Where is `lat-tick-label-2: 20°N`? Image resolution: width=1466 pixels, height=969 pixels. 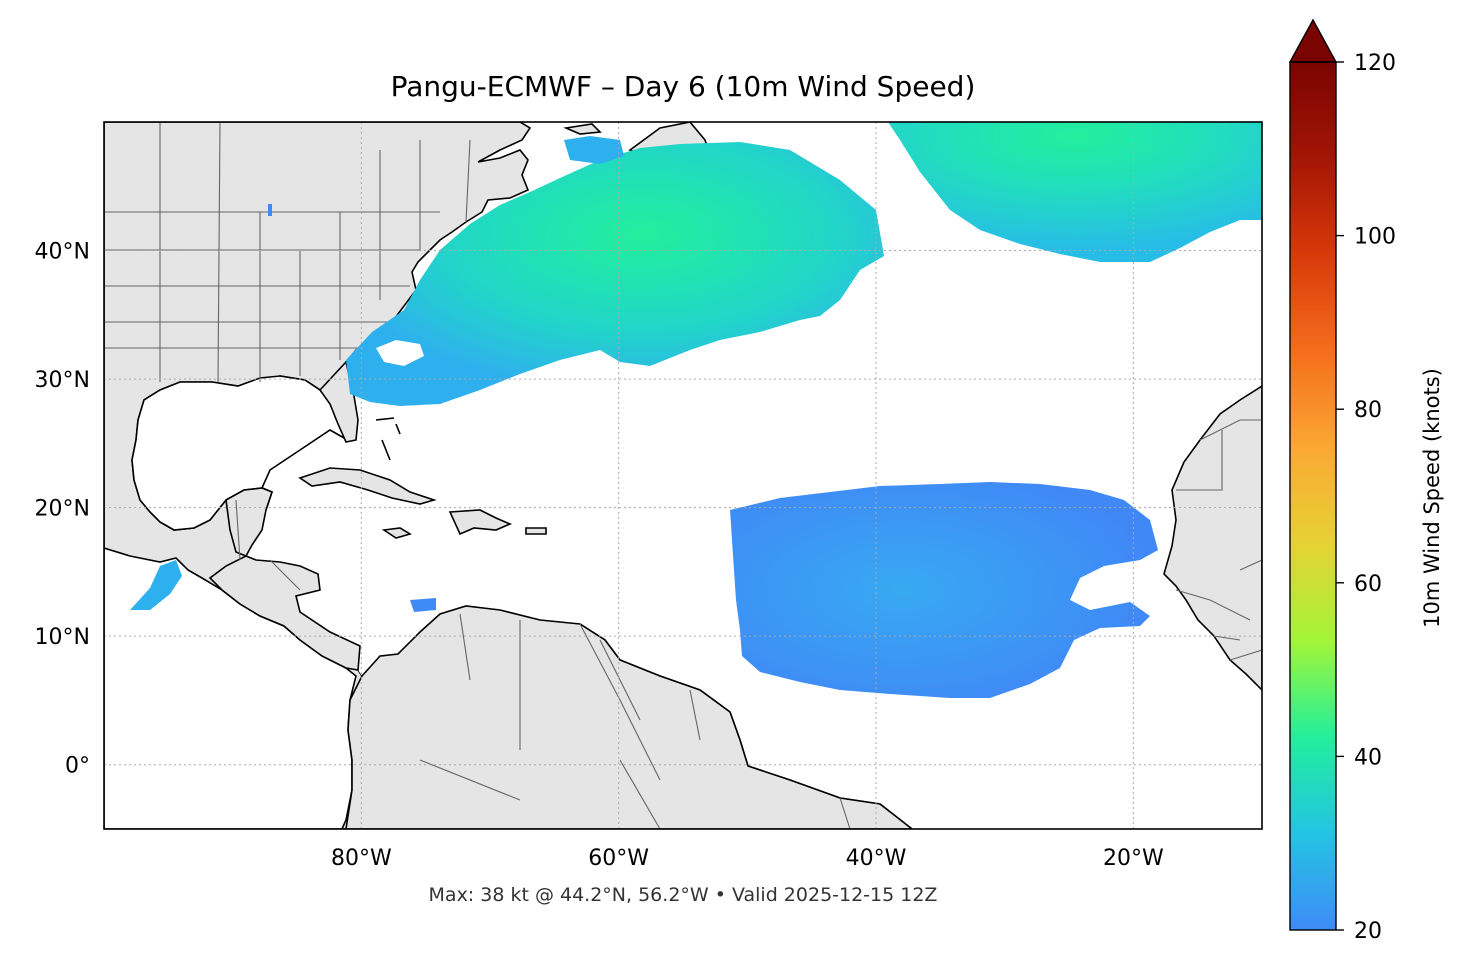 lat-tick-label-2: 20°N is located at coordinates (62, 509).